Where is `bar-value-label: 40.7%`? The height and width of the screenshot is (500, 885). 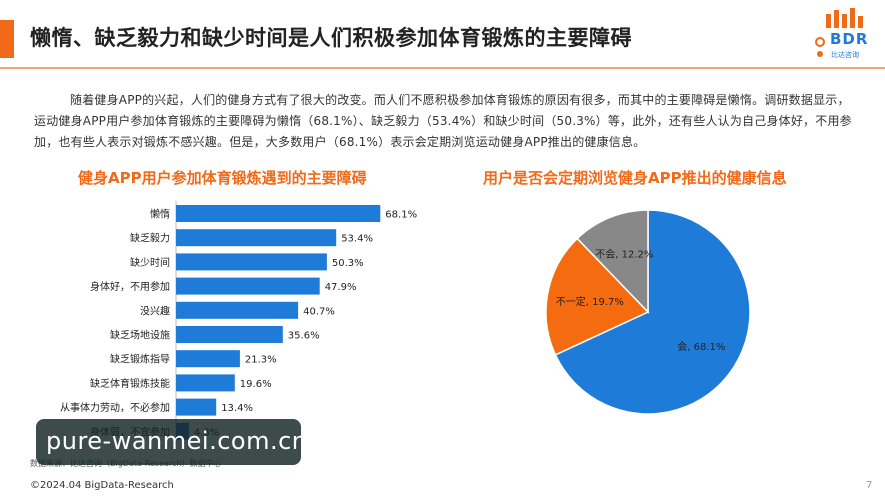 bar-value-label: 40.7% is located at coordinates (319, 311).